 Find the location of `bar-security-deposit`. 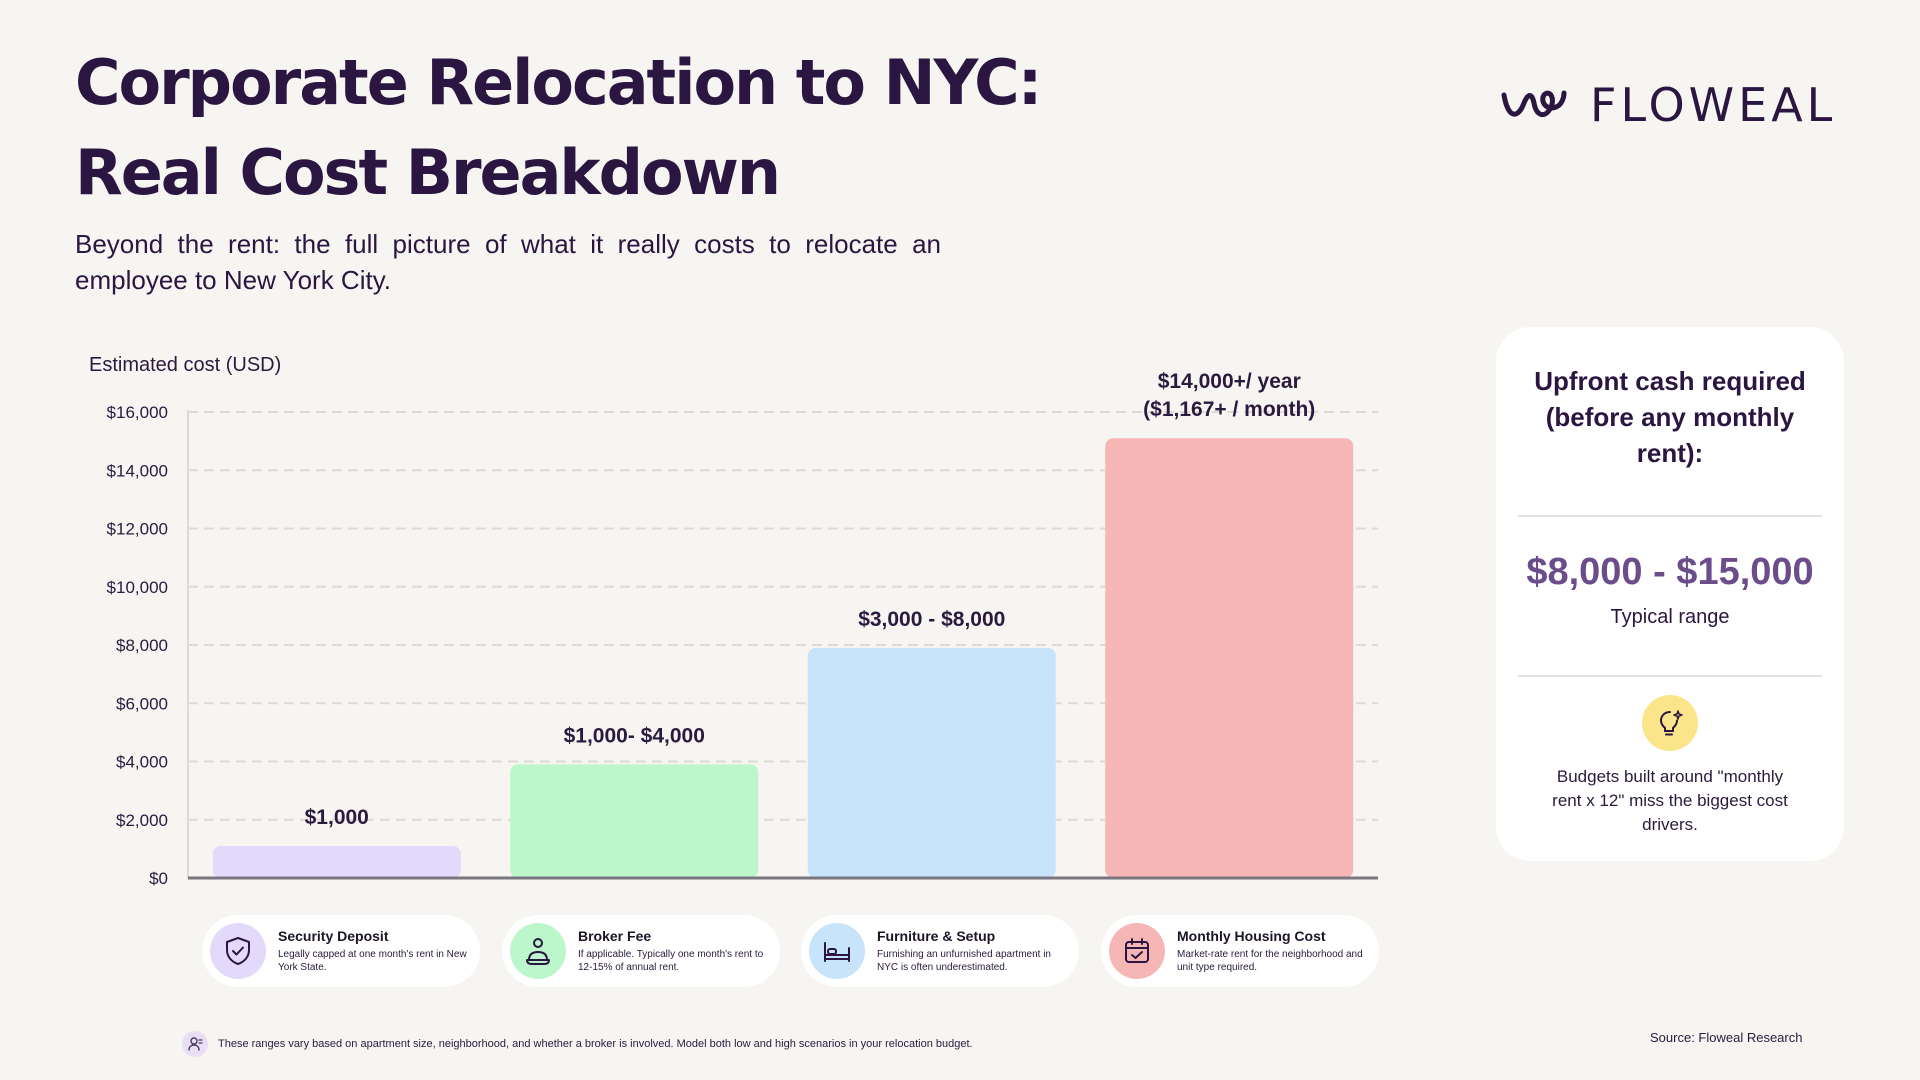

bar-security-deposit is located at coordinates (336, 861).